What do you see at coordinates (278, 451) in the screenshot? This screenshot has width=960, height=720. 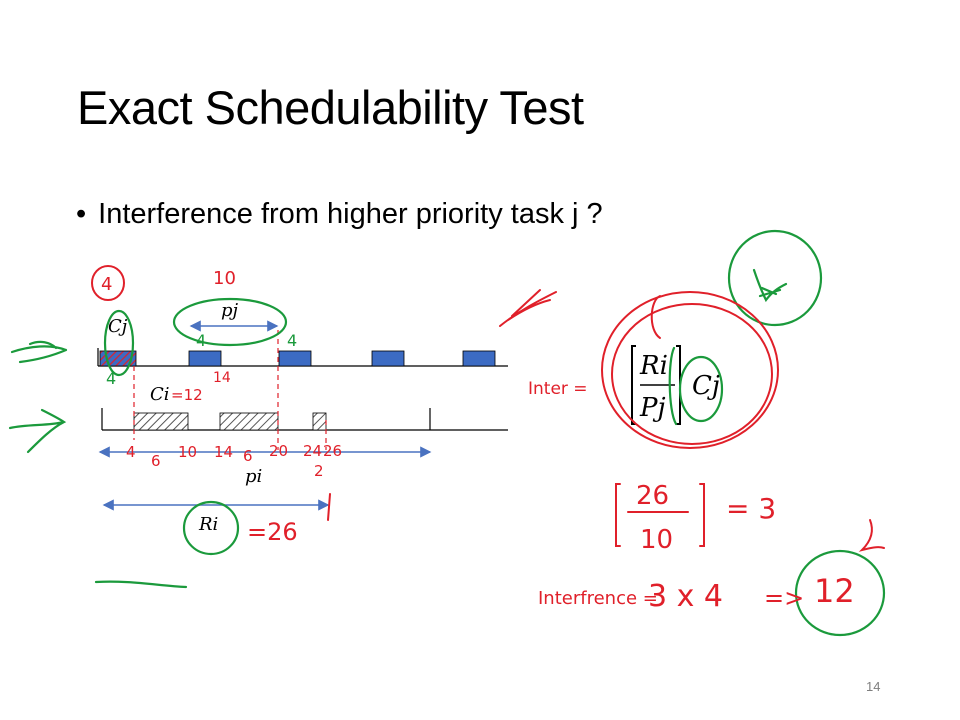 I see `tick-5: 20` at bounding box center [278, 451].